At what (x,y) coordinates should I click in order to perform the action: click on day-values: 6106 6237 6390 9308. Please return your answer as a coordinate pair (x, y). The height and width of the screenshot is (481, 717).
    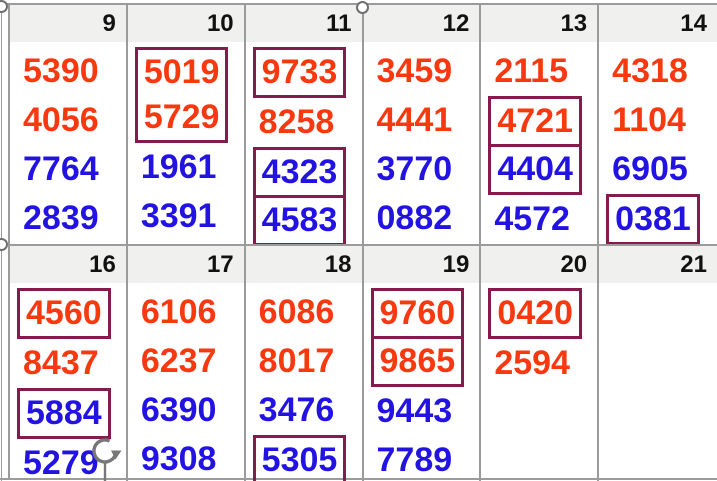
    Looking at the image, I should click on (186, 382).